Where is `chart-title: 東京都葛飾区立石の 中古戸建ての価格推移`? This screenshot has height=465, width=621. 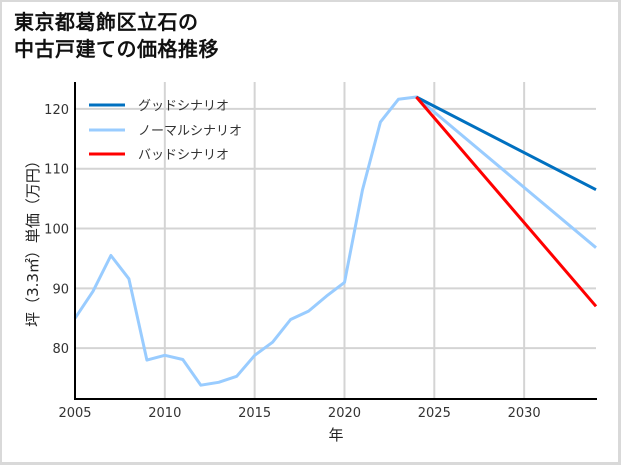
chart-title: 東京都葛飾区立石の 中古戸建ての価格推移 is located at coordinates (116, 36).